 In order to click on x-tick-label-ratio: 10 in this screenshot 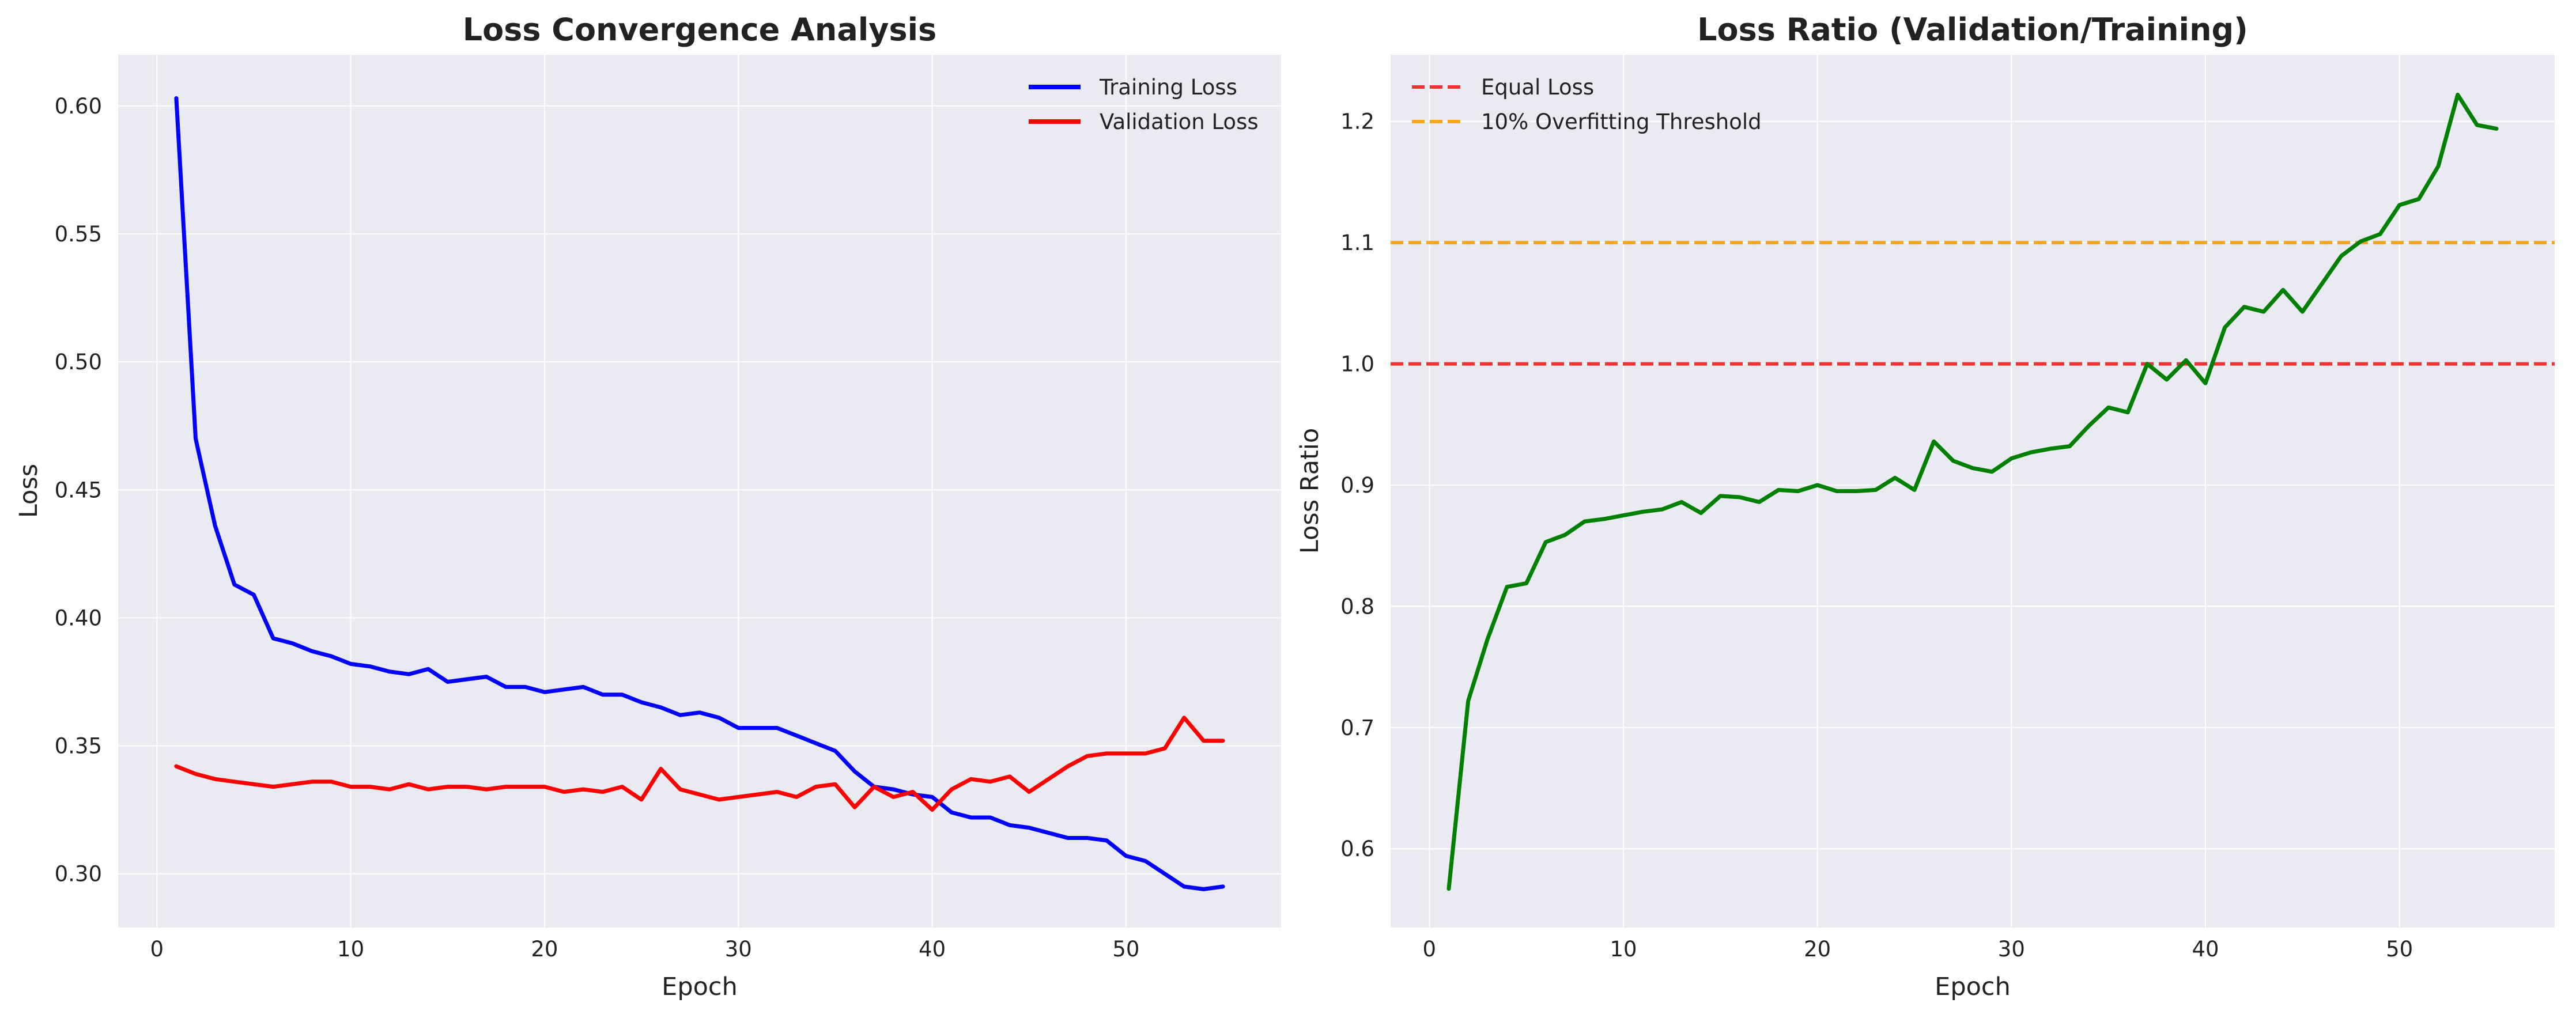, I will do `click(1623, 949)`.